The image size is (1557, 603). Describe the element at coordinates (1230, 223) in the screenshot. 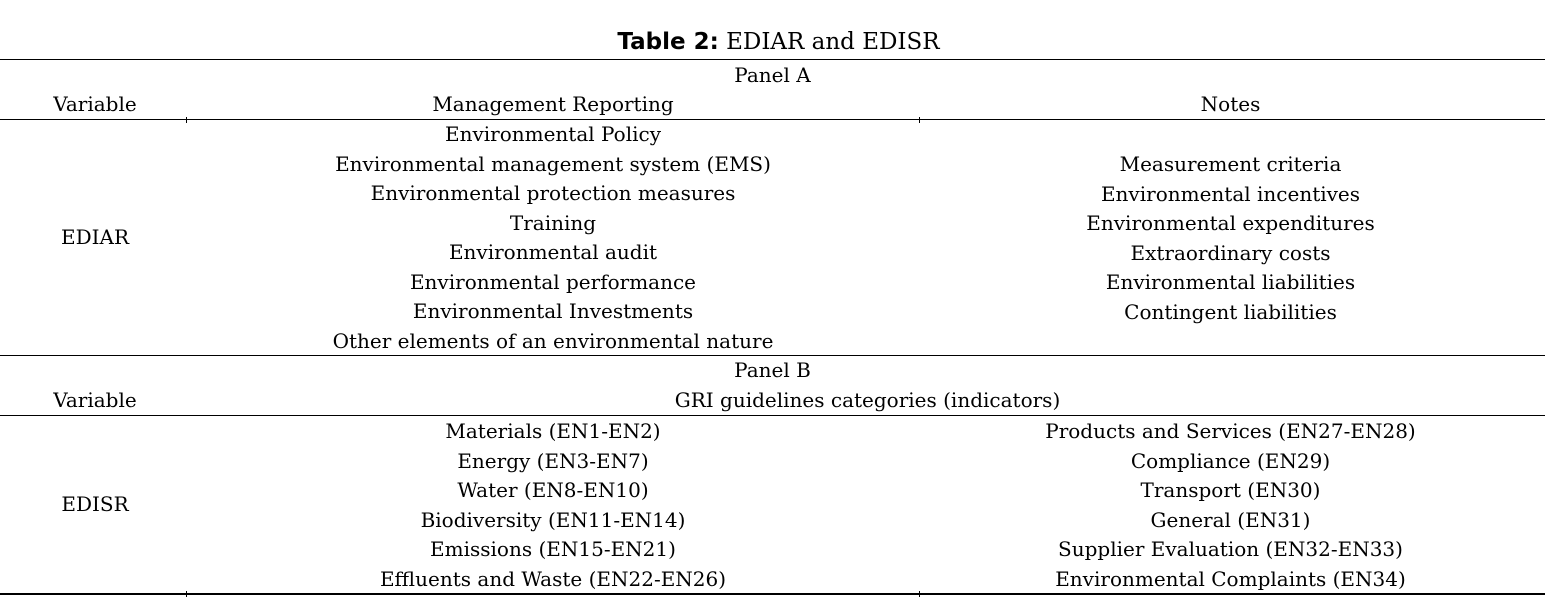

I see `list-item: Environmental expenditures` at that location.